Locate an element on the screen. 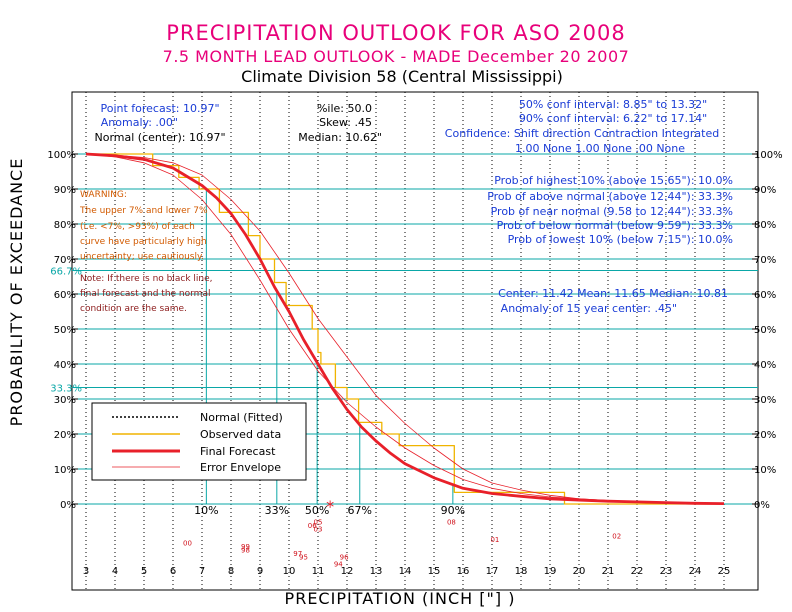  skew-text: Skew: .45 is located at coordinates (345, 122).